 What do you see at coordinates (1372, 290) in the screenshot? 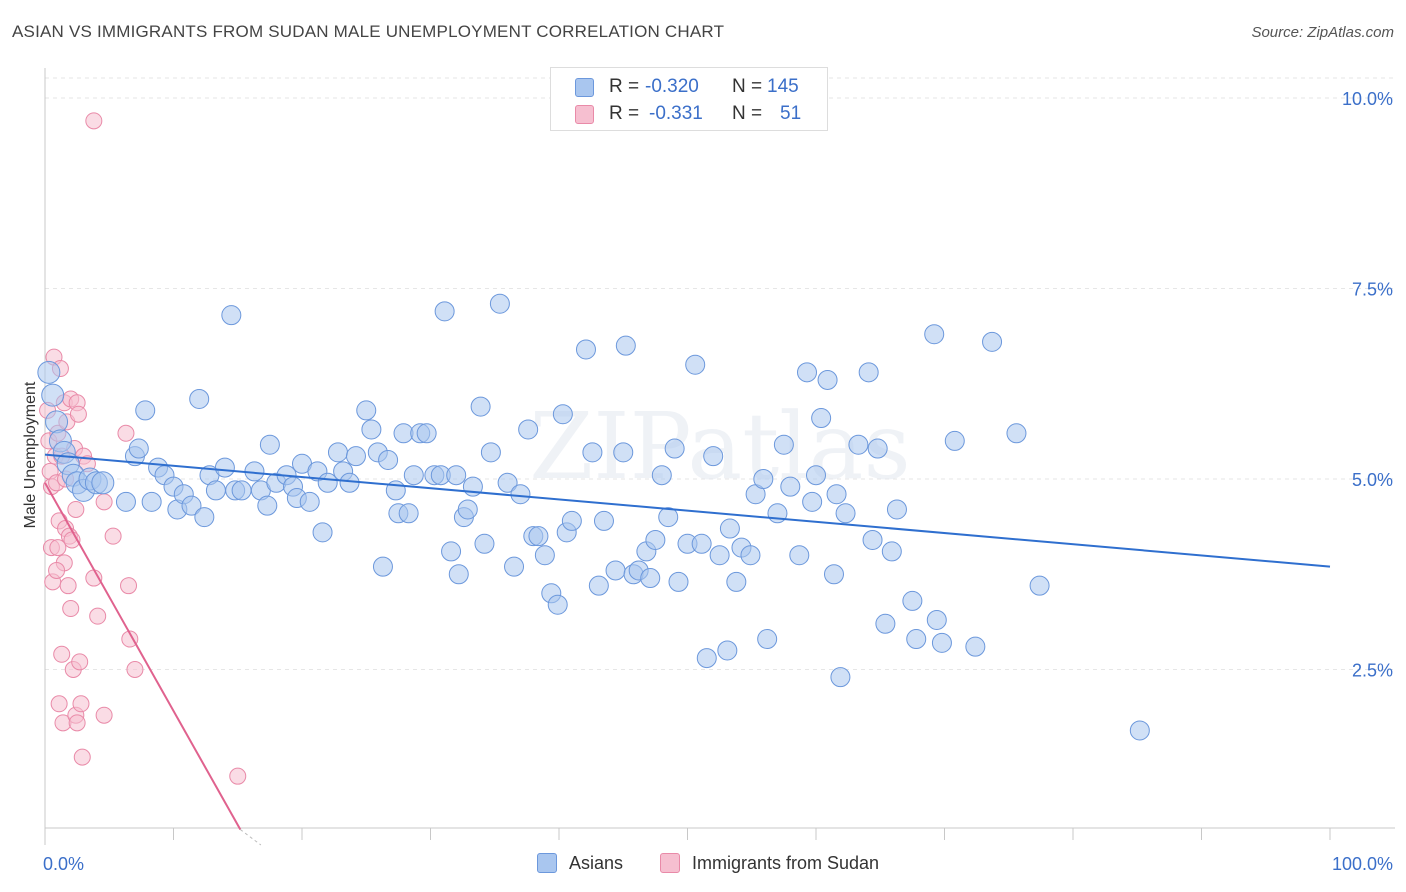
I see `y-tick-label: 7.5%` at bounding box center [1372, 290].